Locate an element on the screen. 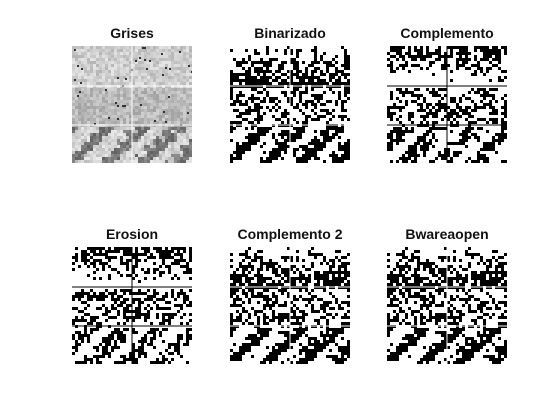 The height and width of the screenshot is (420, 560). subplot-title: Bwareaopen is located at coordinates (447, 234).